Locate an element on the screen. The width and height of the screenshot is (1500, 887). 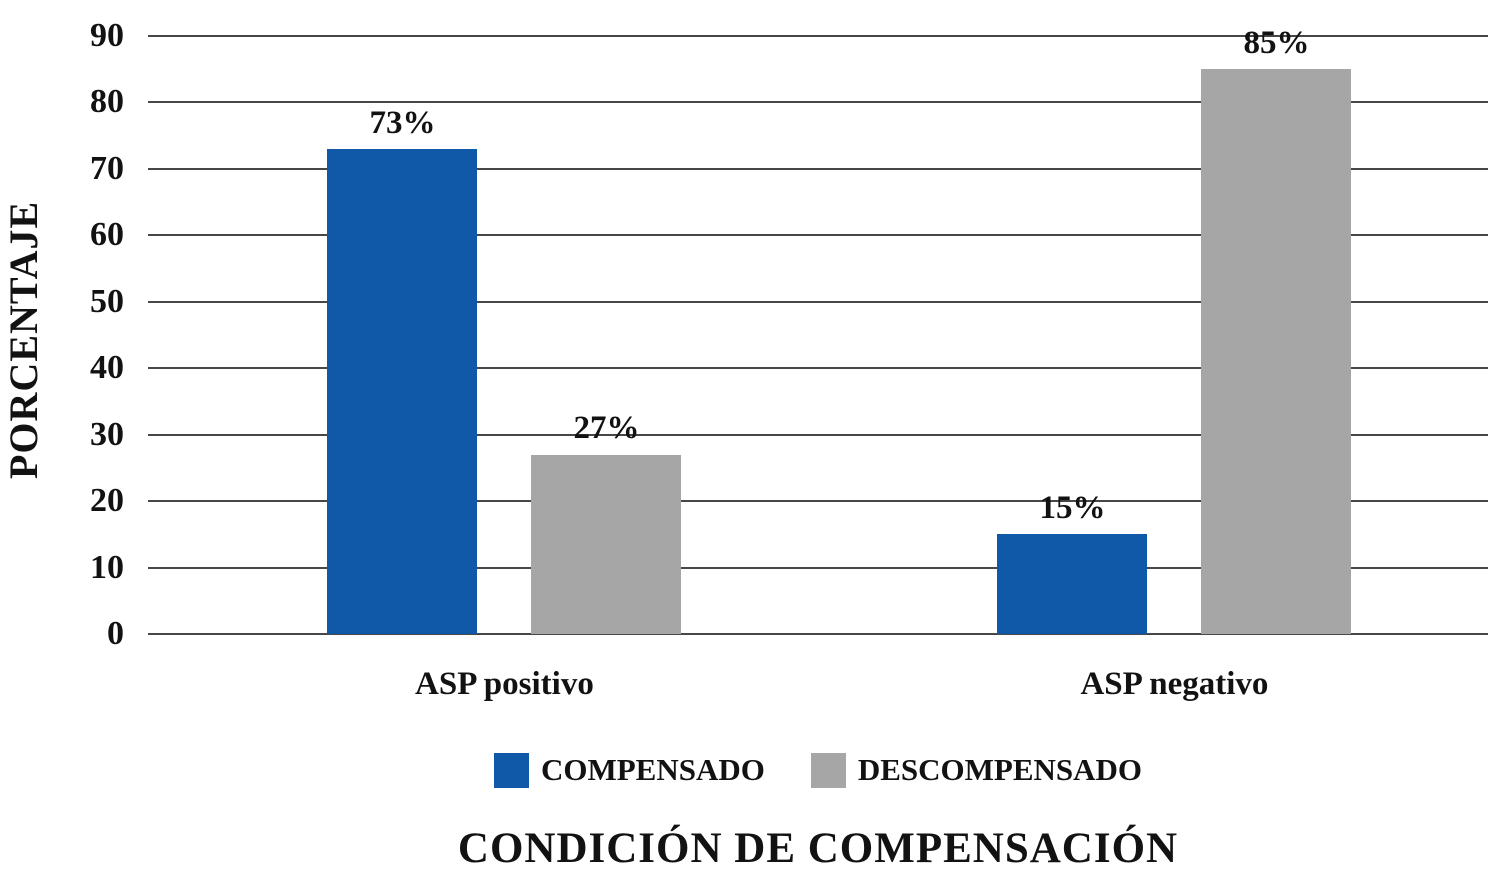
legend-label: DESCOMPENSADO is located at coordinates (1000, 769).